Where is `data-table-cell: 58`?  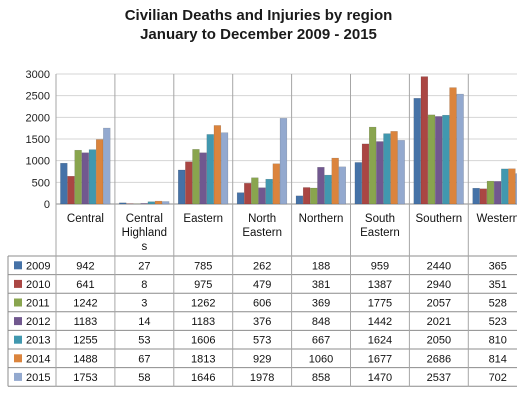 data-table-cell: 58 is located at coordinates (144, 378).